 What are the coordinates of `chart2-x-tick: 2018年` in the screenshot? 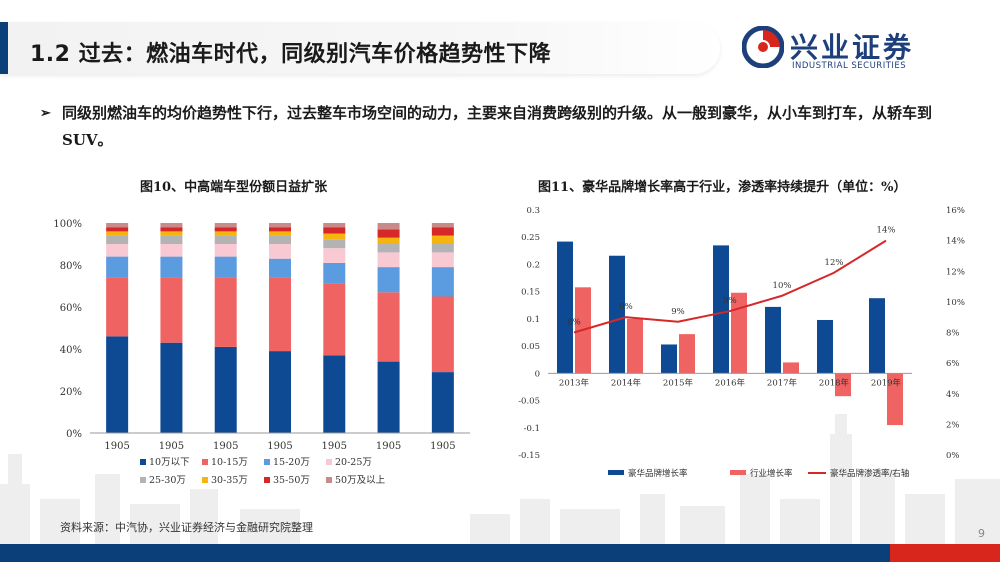 It's located at (834, 382).